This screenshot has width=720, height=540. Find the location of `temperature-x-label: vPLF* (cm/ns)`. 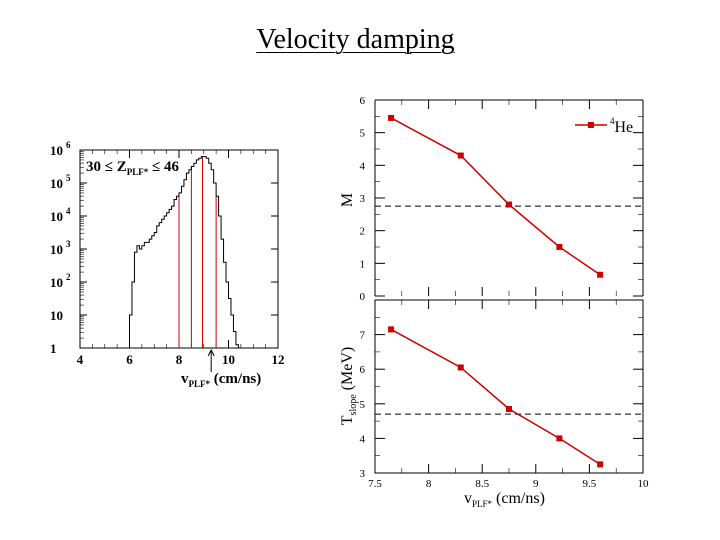

temperature-x-label: vPLF* (cm/ns) is located at coordinates (504, 499).